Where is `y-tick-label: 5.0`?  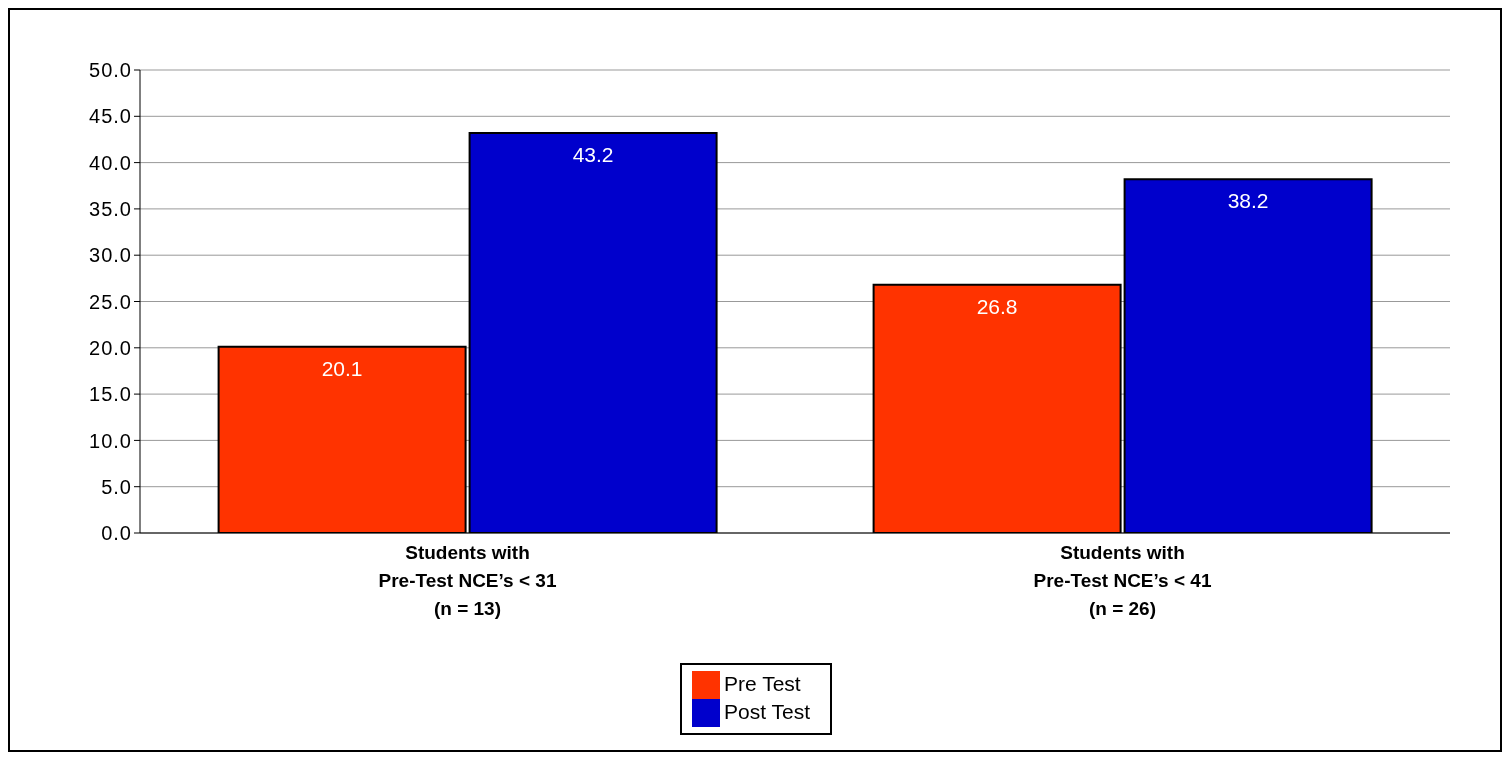 y-tick-label: 5.0 is located at coordinates (116, 486).